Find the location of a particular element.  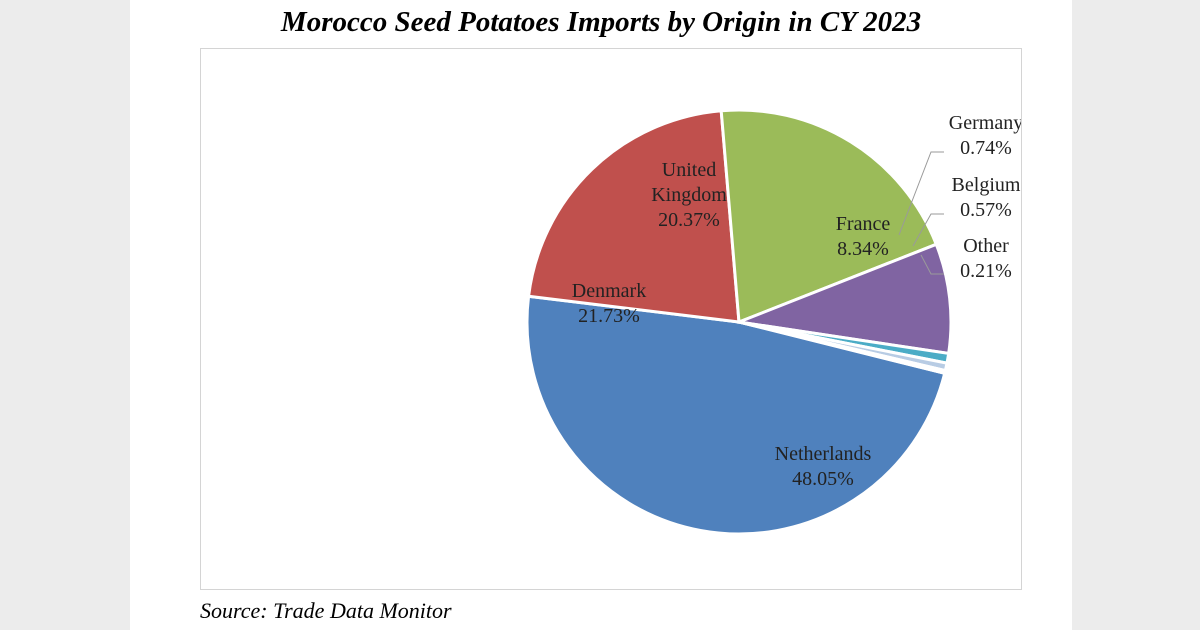

source-note: Source: Trade Data Monitor is located at coordinates (326, 610).